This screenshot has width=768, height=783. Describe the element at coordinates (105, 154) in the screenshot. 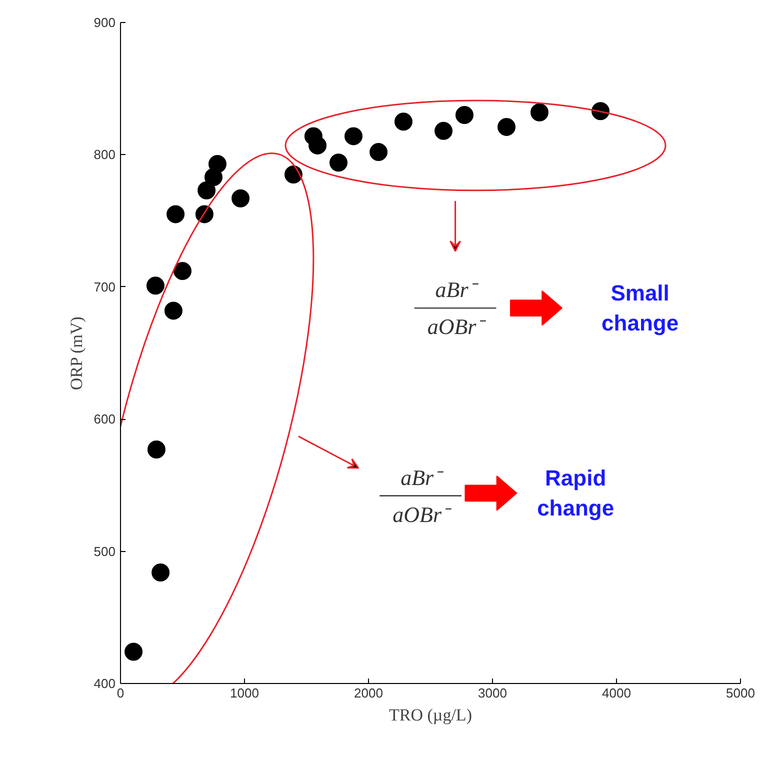

I see `y-tick-label: 800` at that location.